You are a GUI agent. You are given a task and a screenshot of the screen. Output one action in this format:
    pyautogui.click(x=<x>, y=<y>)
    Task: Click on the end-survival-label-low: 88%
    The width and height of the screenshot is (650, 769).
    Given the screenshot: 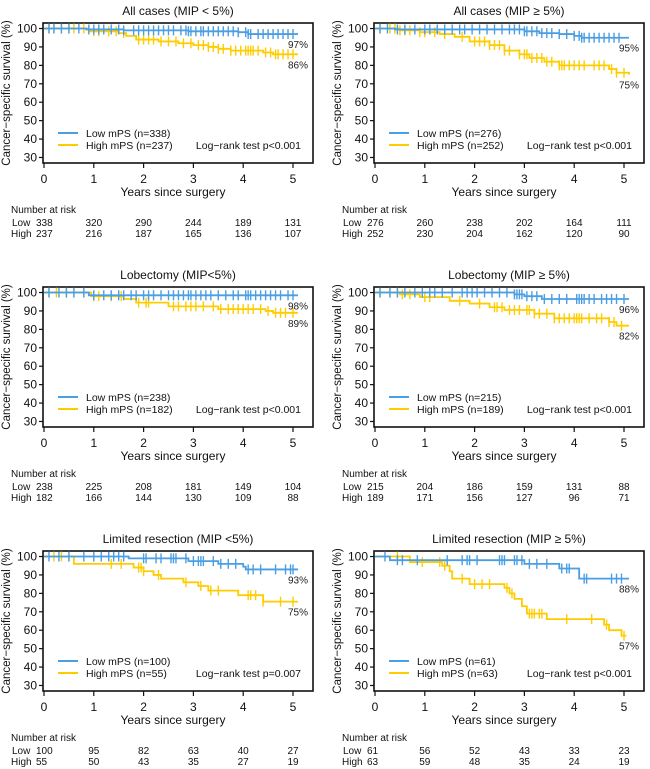 What is the action you would take?
    pyautogui.click(x=629, y=590)
    